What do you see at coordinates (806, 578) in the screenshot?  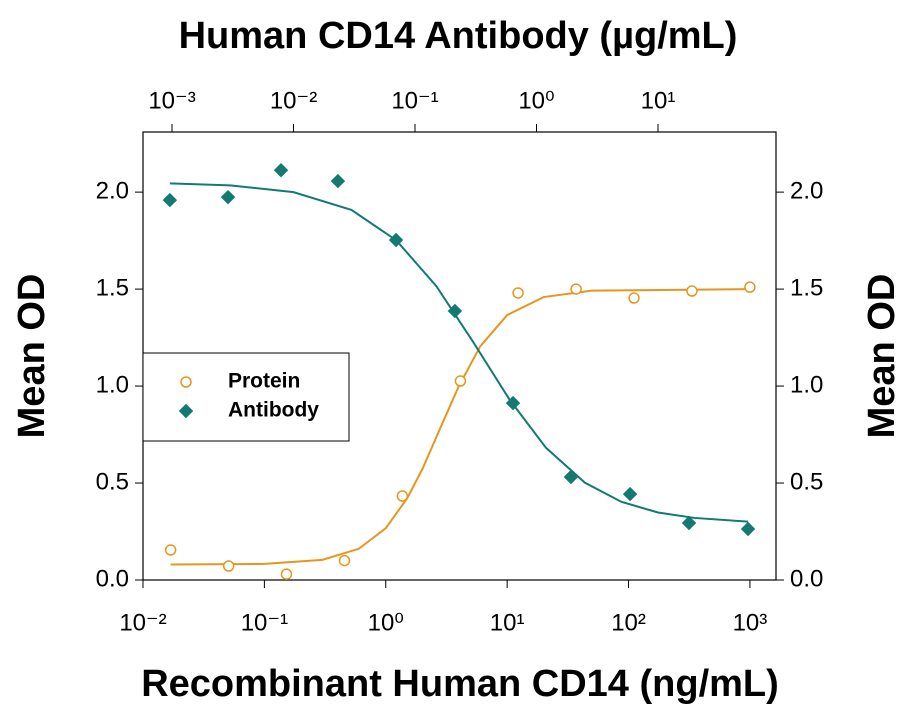 I see `y2-tick-label: 0.0` at bounding box center [806, 578].